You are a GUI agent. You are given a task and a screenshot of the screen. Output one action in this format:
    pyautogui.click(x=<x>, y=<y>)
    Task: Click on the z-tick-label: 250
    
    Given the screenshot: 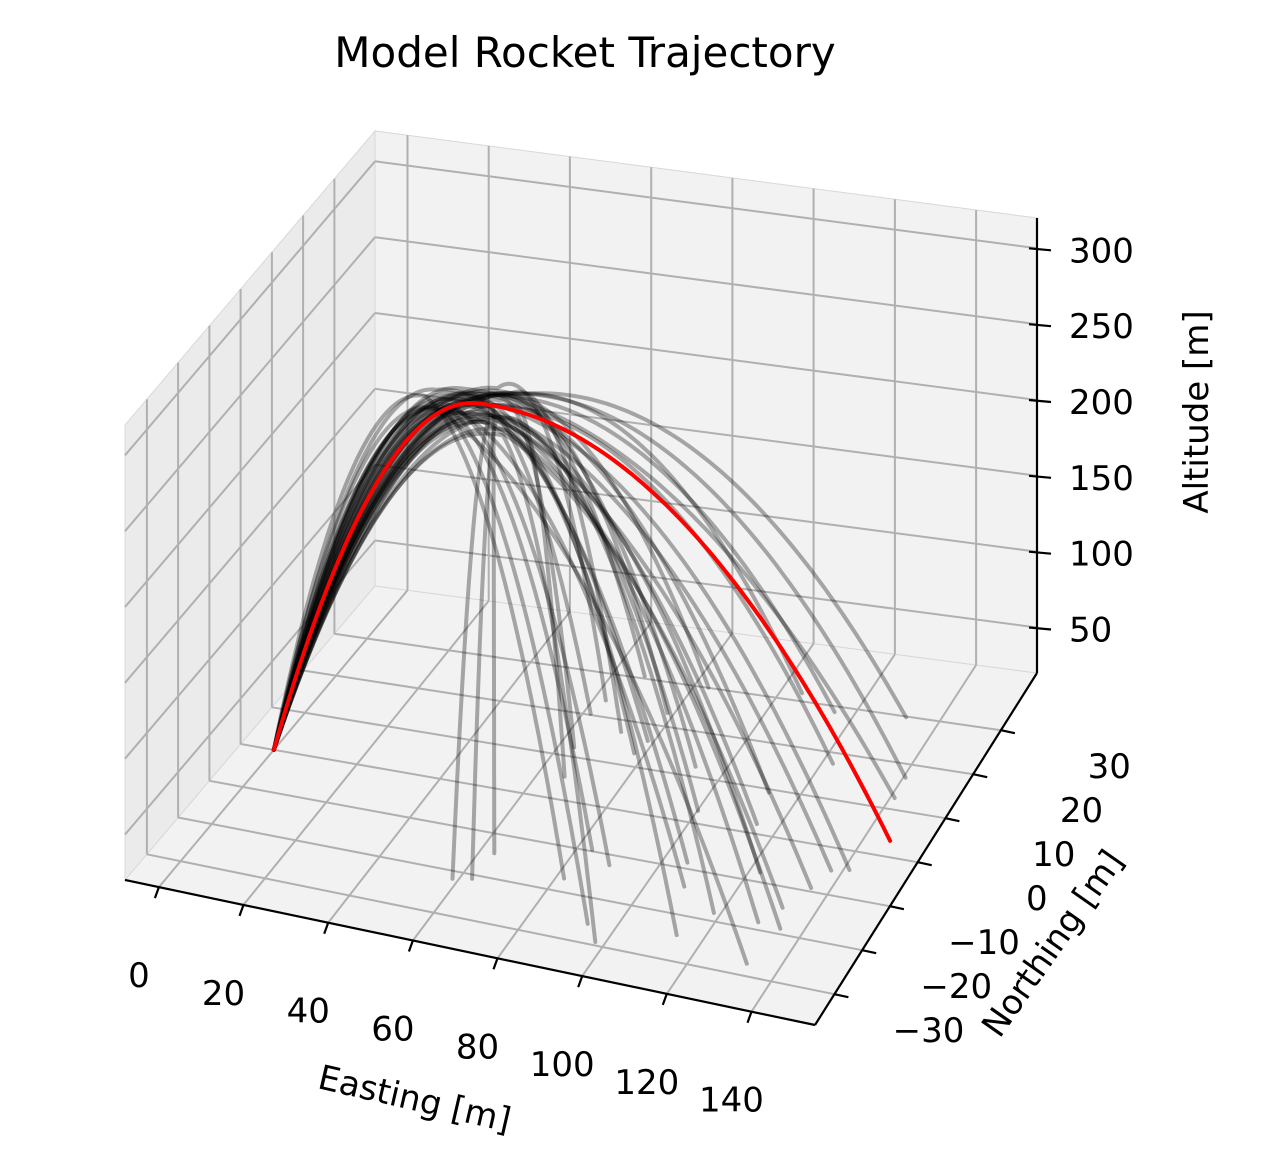 What is the action you would take?
    pyautogui.click(x=1101, y=327)
    